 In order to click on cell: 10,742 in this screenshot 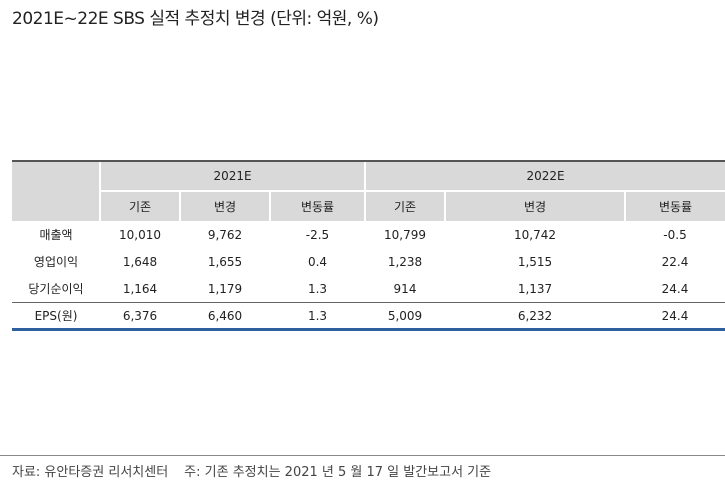, I will do `click(535, 234)`.